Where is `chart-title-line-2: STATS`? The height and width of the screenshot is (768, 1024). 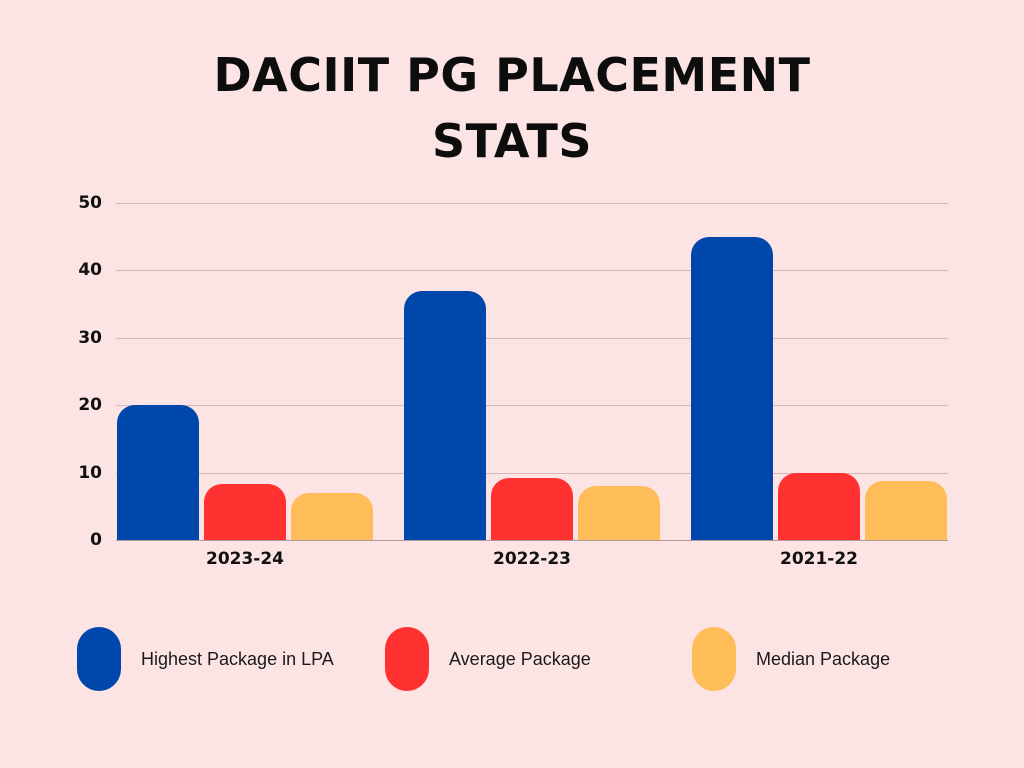
chart-title-line-2: STATS is located at coordinates (512, 141).